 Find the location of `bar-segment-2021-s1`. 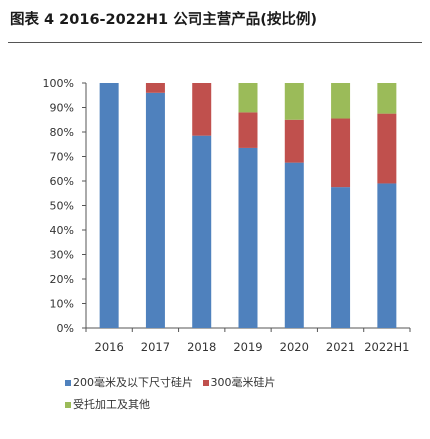

bar-segment-2021-s1 is located at coordinates (341, 153).